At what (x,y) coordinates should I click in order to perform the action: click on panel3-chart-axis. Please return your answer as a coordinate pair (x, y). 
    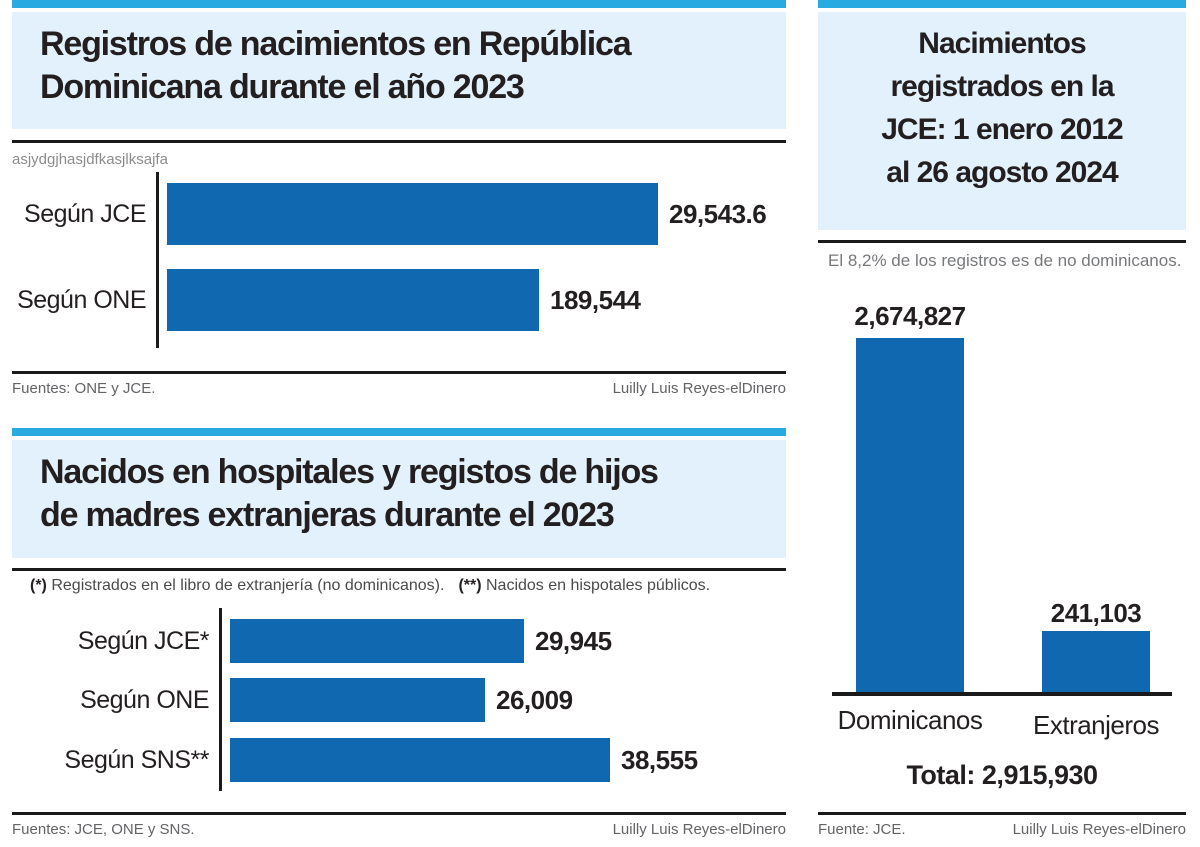
    Looking at the image, I should click on (1002, 694).